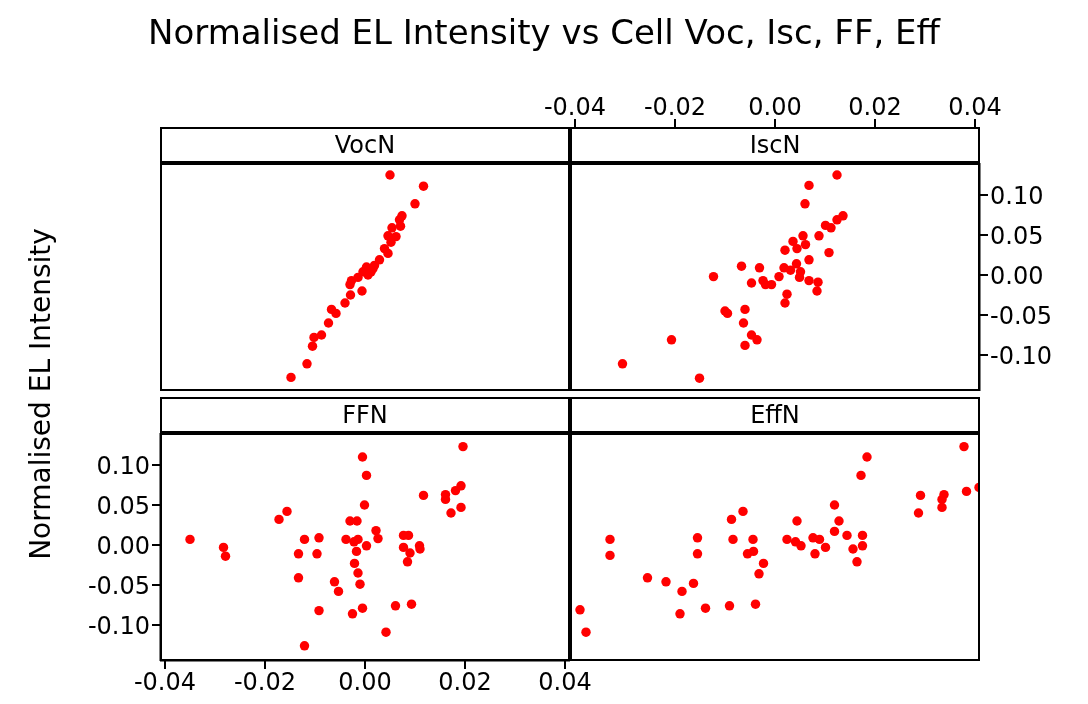  I want to click on chart-title: IscN, so click(775, 145).